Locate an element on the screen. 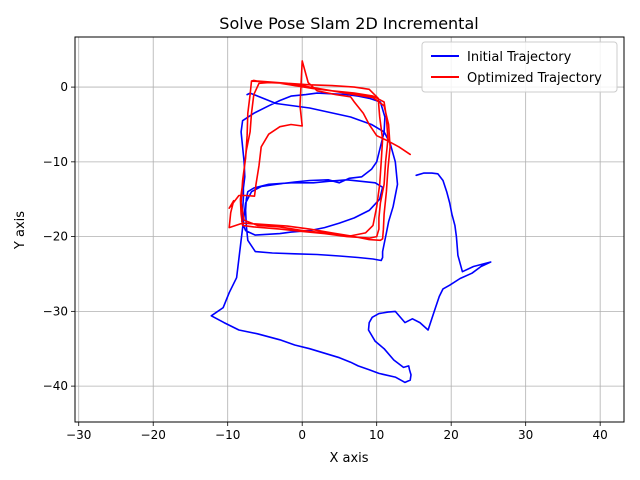 Image resolution: width=640 pixels, height=480 pixels. x-tick-label: 30 is located at coordinates (525, 435).